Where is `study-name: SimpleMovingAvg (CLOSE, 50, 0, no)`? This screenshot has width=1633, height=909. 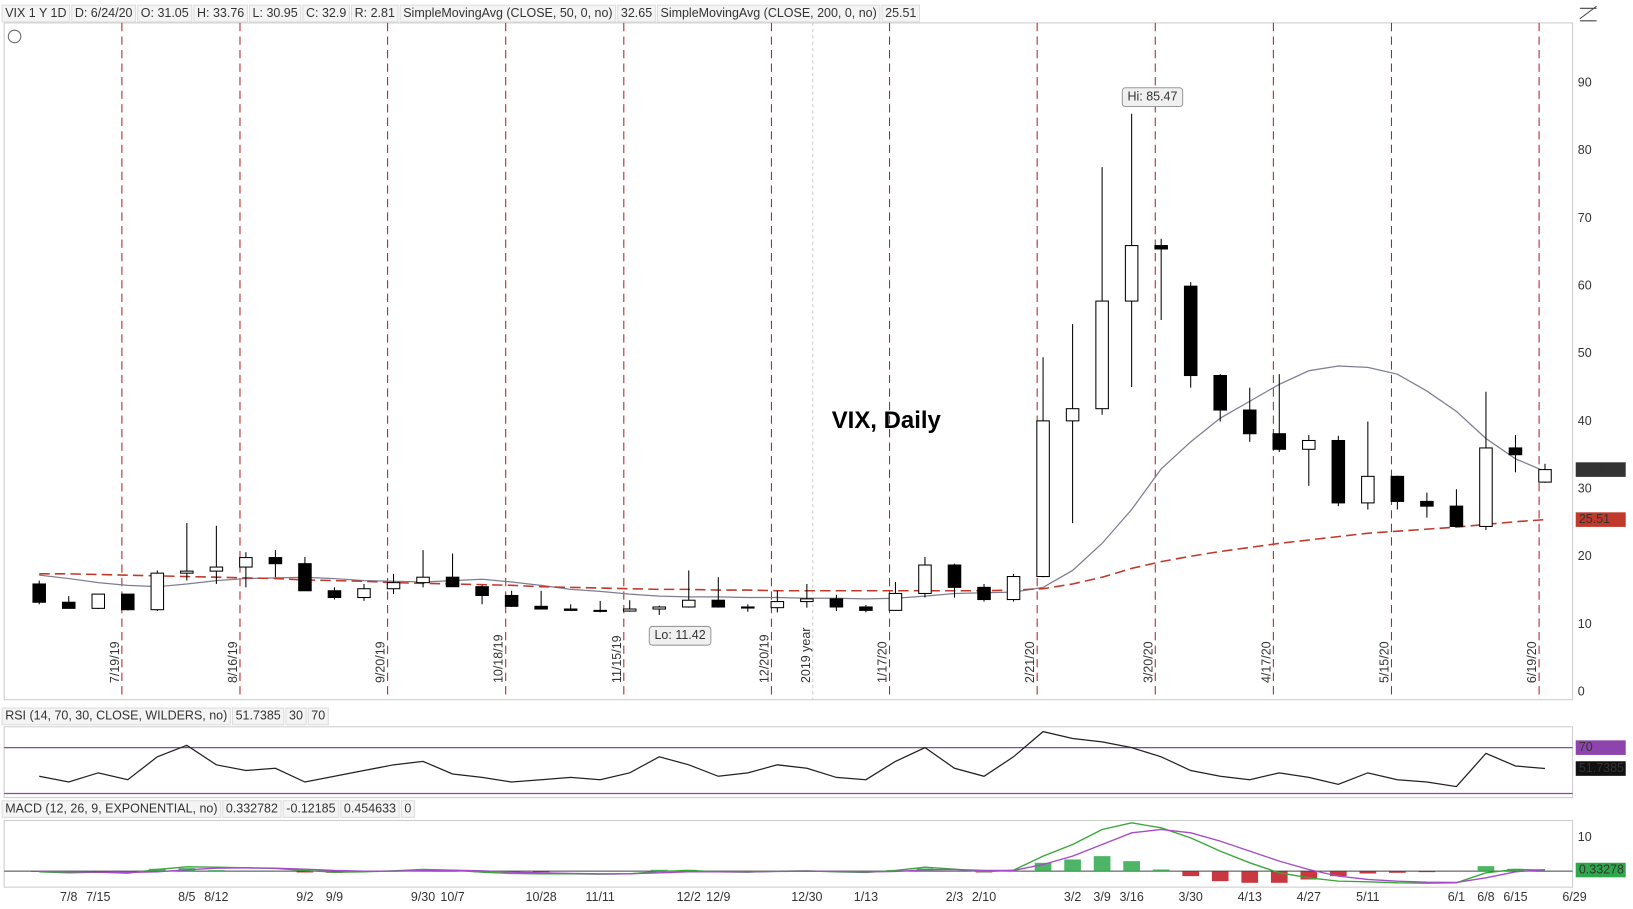
study-name: SimpleMovingAvg (CLOSE, 50, 0, no) is located at coordinates (507, 13).